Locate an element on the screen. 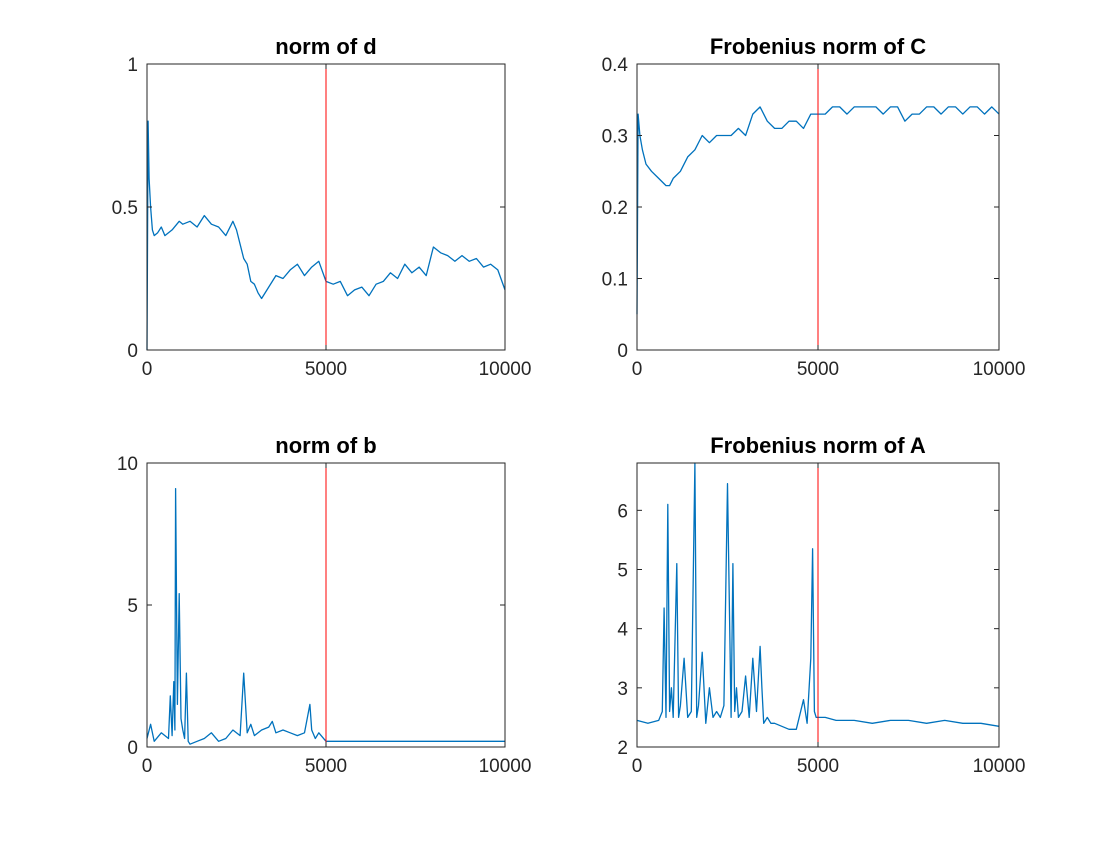 This screenshot has height=844, width=1118. y-tick-label: 0.3 is located at coordinates (615, 137).